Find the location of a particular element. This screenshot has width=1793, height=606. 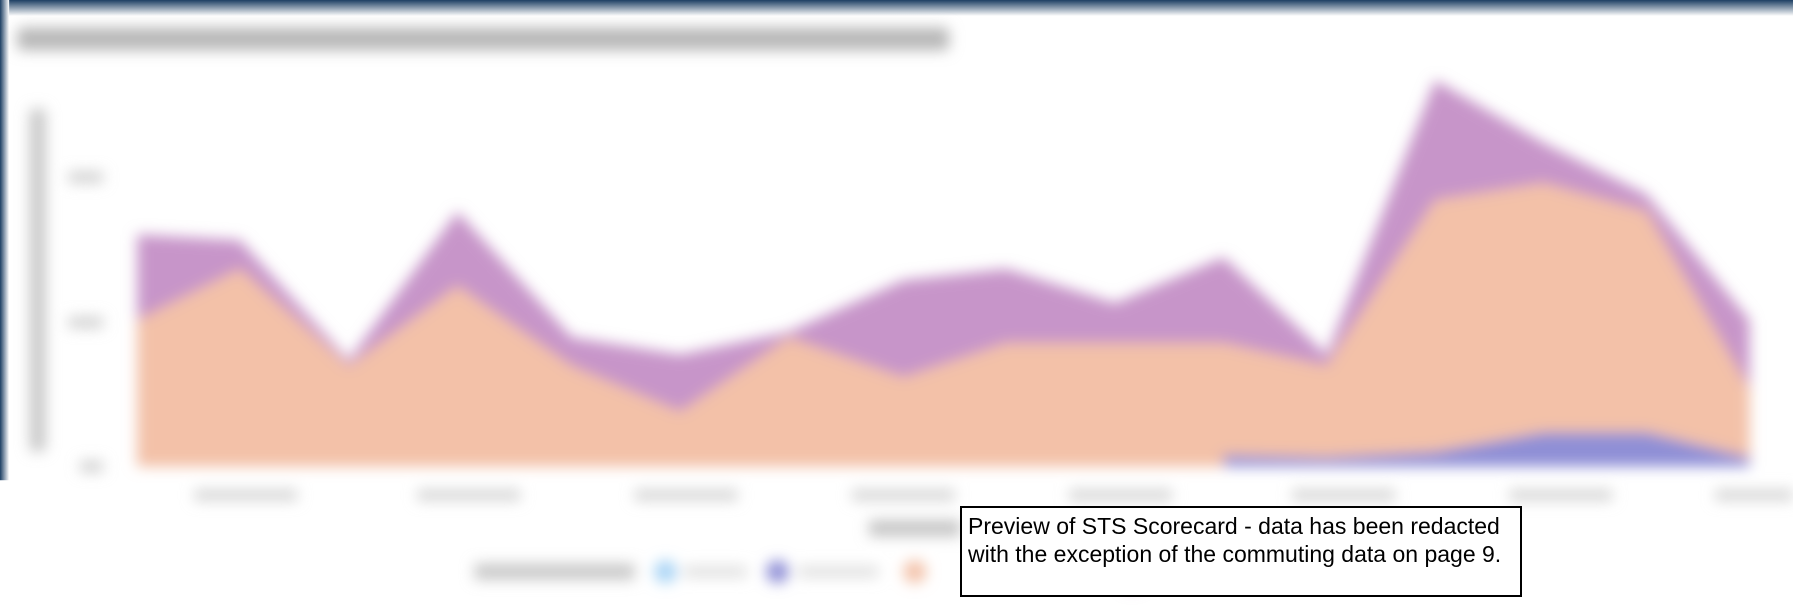

blurred-axis-label is located at coordinates (915, 528).